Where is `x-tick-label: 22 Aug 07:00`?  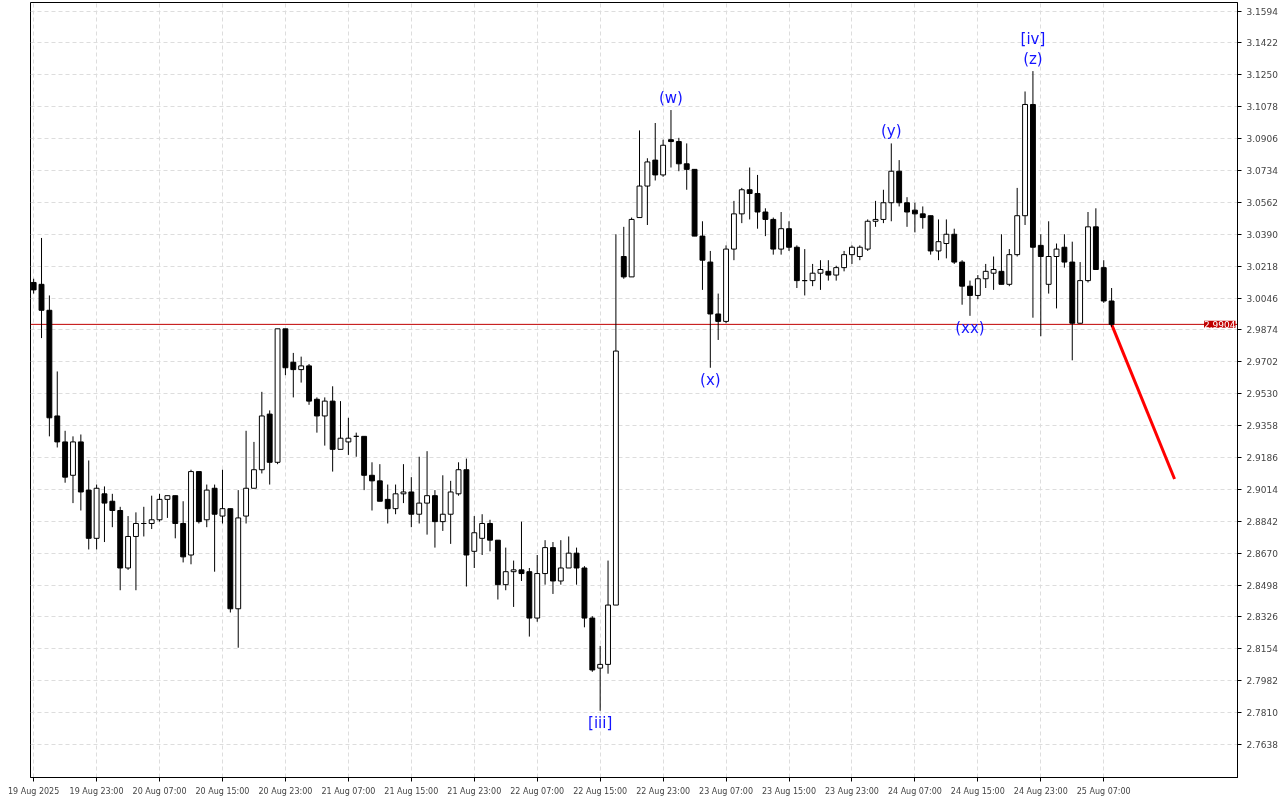 x-tick-label: 22 Aug 07:00 is located at coordinates (537, 791).